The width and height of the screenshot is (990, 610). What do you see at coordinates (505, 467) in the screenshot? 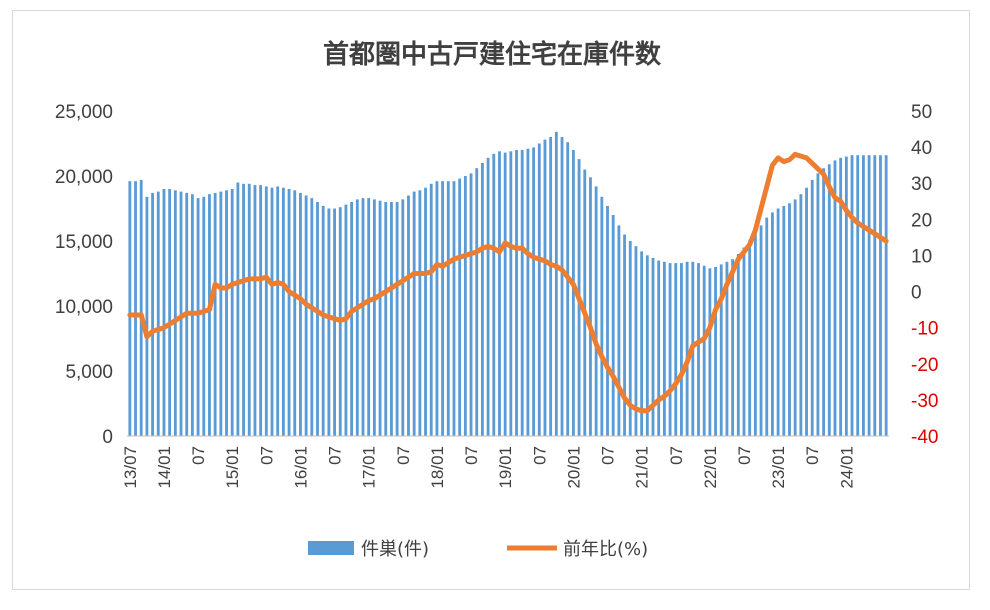
I see `x-axis-tick-label: 19/01` at bounding box center [505, 467].